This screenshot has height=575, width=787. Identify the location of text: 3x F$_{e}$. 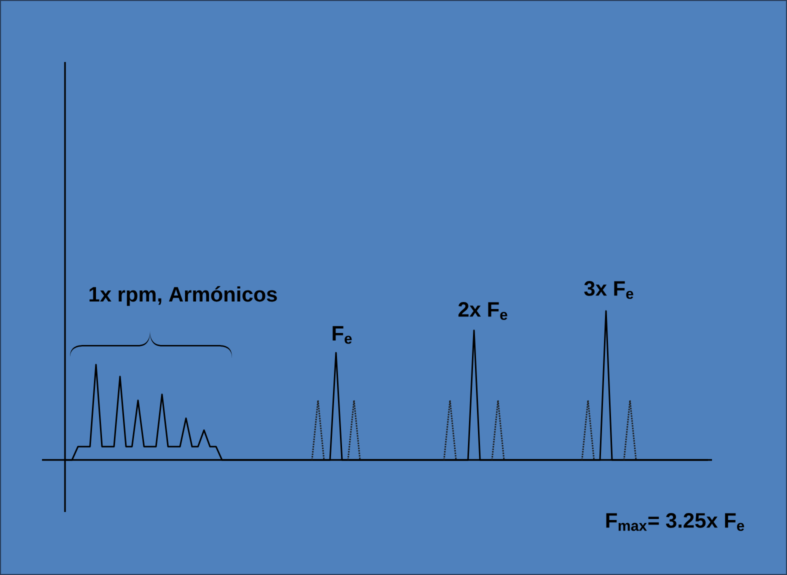
(609, 290).